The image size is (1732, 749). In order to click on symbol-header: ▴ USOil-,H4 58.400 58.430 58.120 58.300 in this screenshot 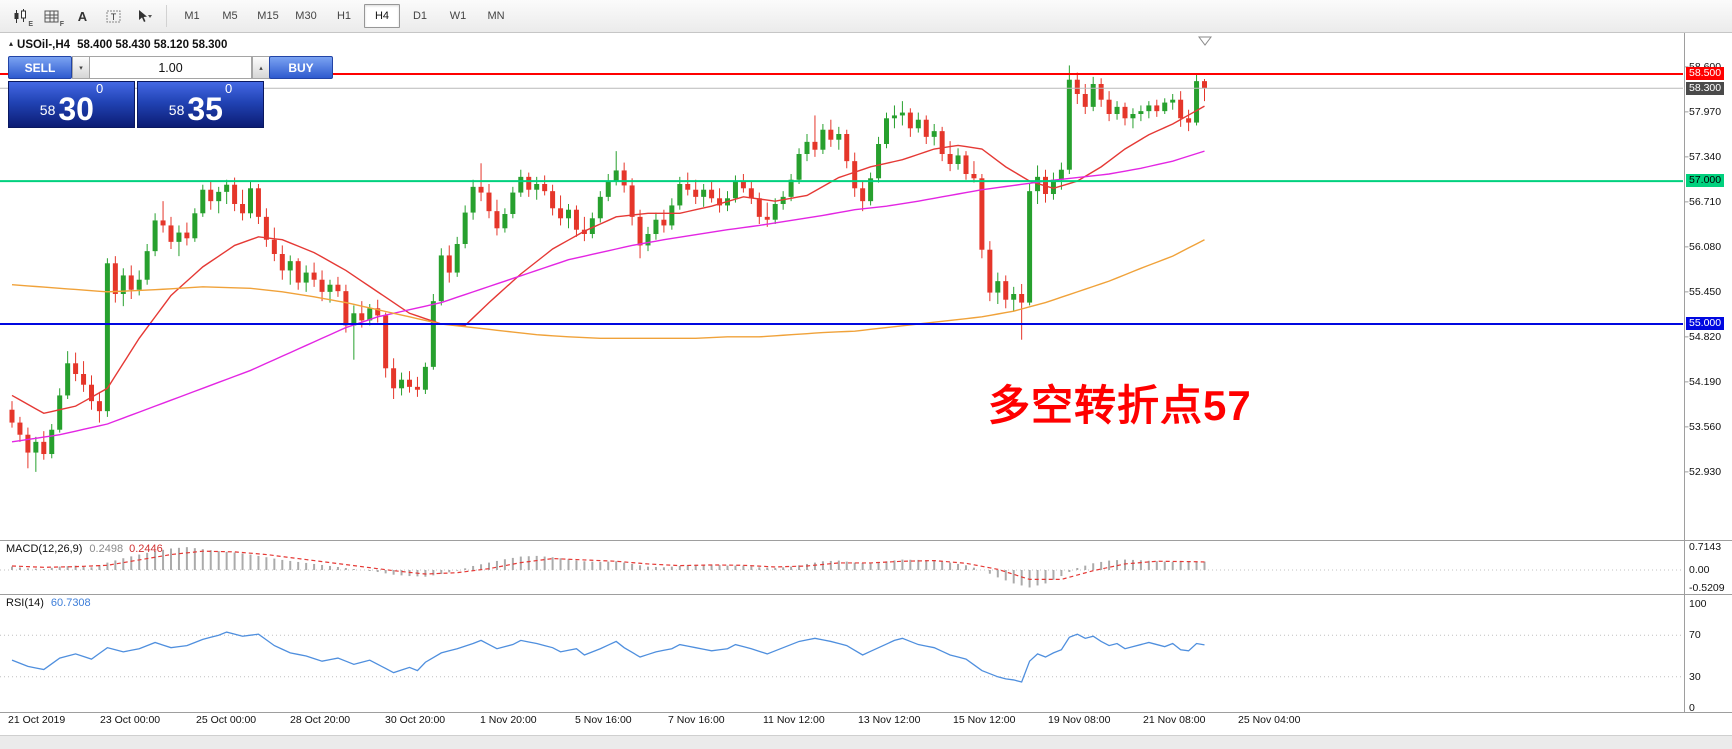, I will do `click(118, 45)`.